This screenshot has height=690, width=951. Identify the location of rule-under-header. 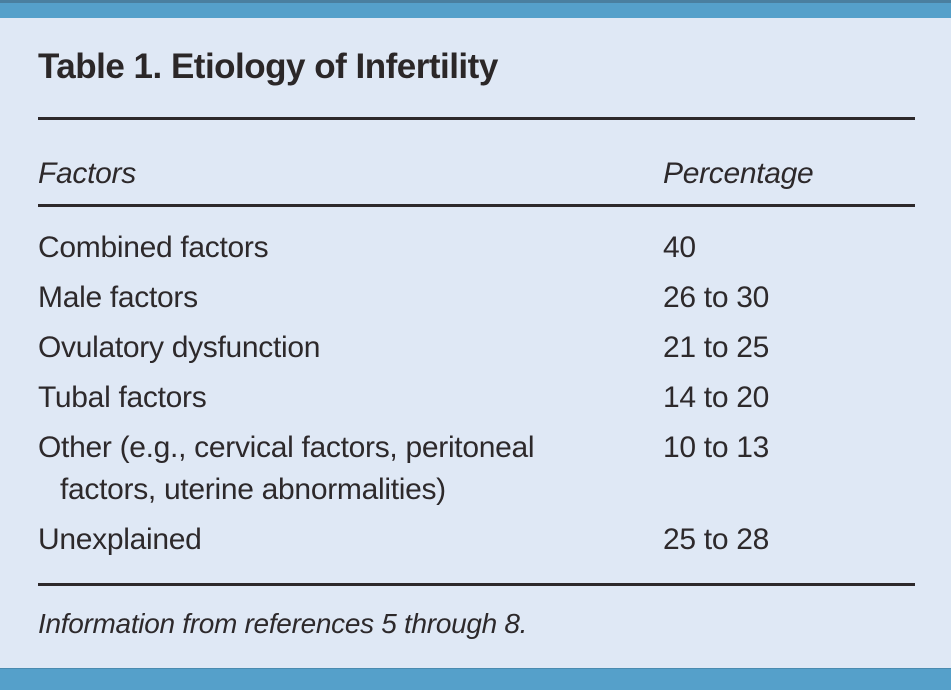
(476, 205).